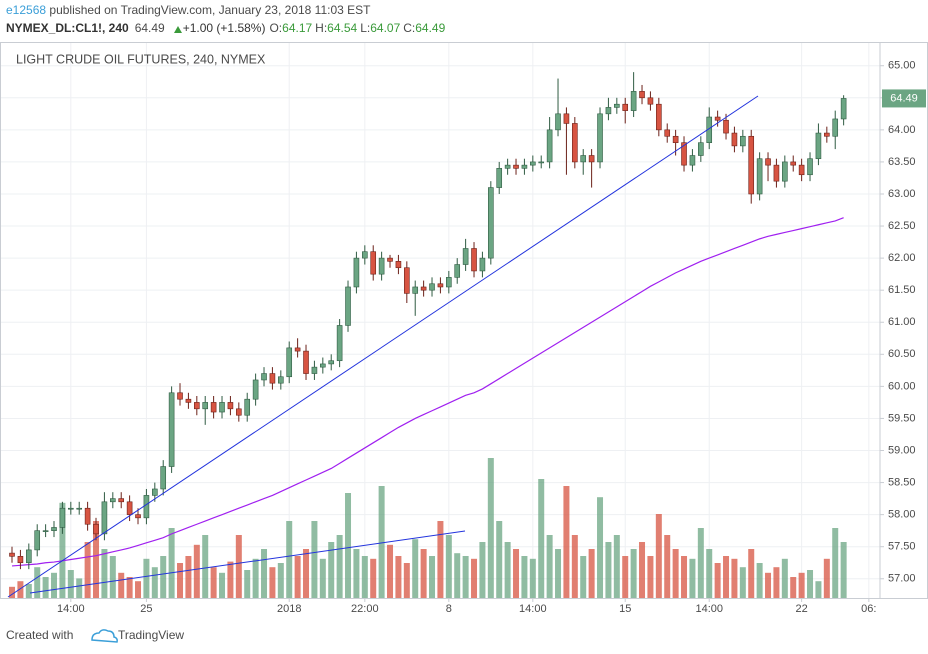  I want to click on up-arrow, so click(178, 29).